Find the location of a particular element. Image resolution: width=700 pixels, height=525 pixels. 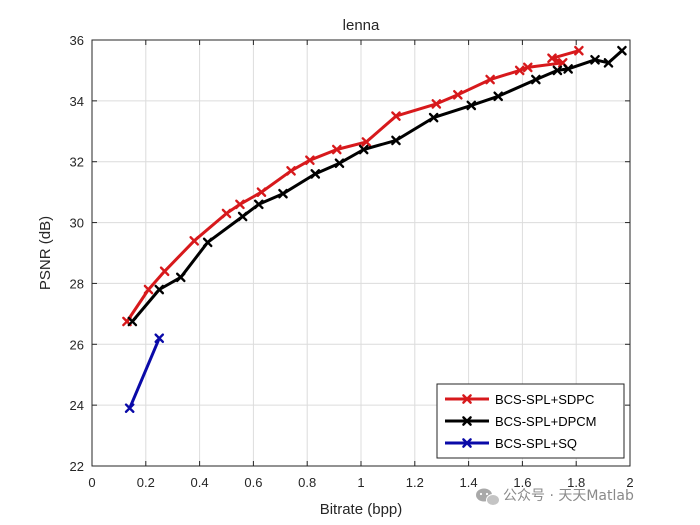

y-tick-label: 30 is located at coordinates (77, 223).